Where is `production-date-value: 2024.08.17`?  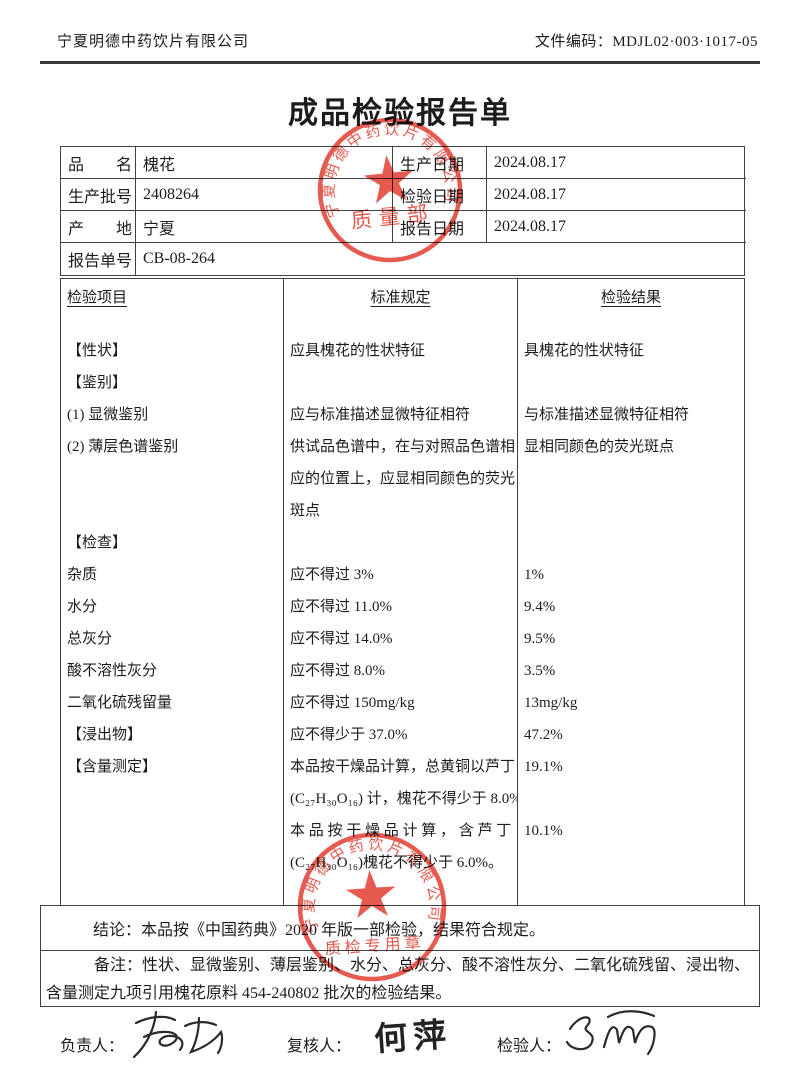
production-date-value: 2024.08.17 is located at coordinates (616, 163).